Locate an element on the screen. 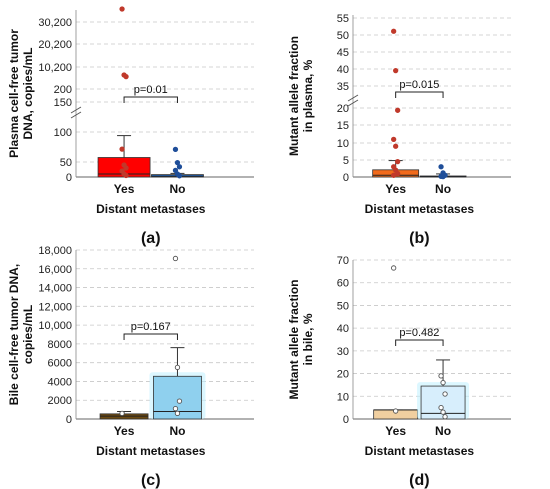 The image size is (550, 489). p-value-label: p=0.01 is located at coordinates (151, 90).